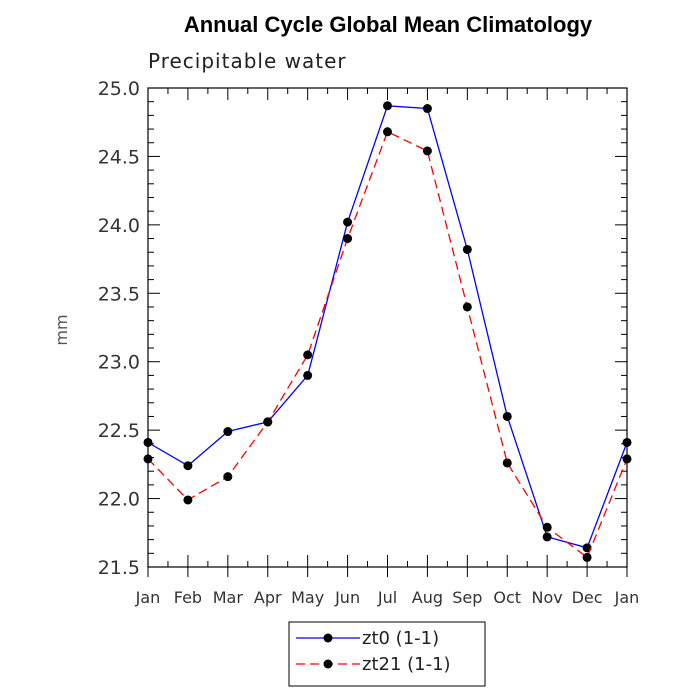 Image resolution: width=700 pixels, height=700 pixels. I want to click on x-tick-label: Jul, so click(387, 597).